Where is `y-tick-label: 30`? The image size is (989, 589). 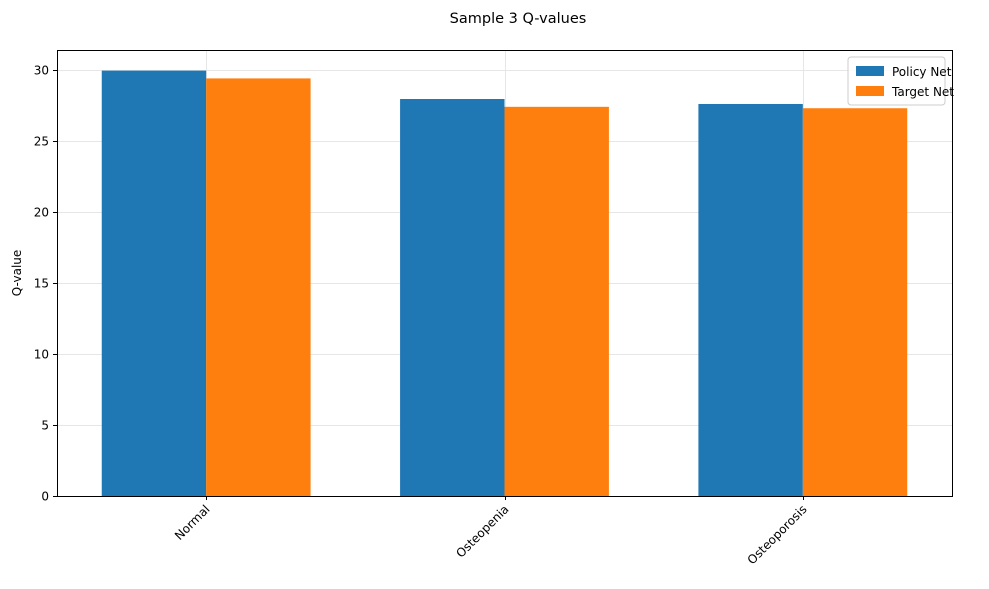
y-tick-label: 30 is located at coordinates (41, 71).